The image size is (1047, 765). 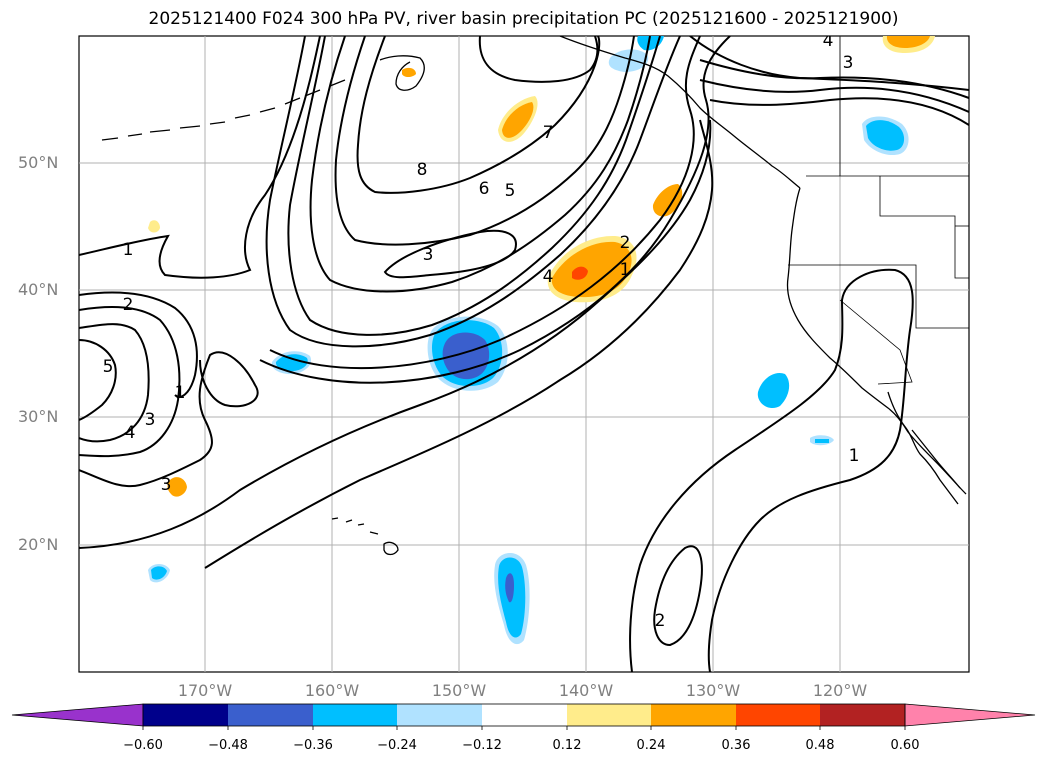 What do you see at coordinates (651, 745) in the screenshot?
I see `colorbar-tick-label: 0.24` at bounding box center [651, 745].